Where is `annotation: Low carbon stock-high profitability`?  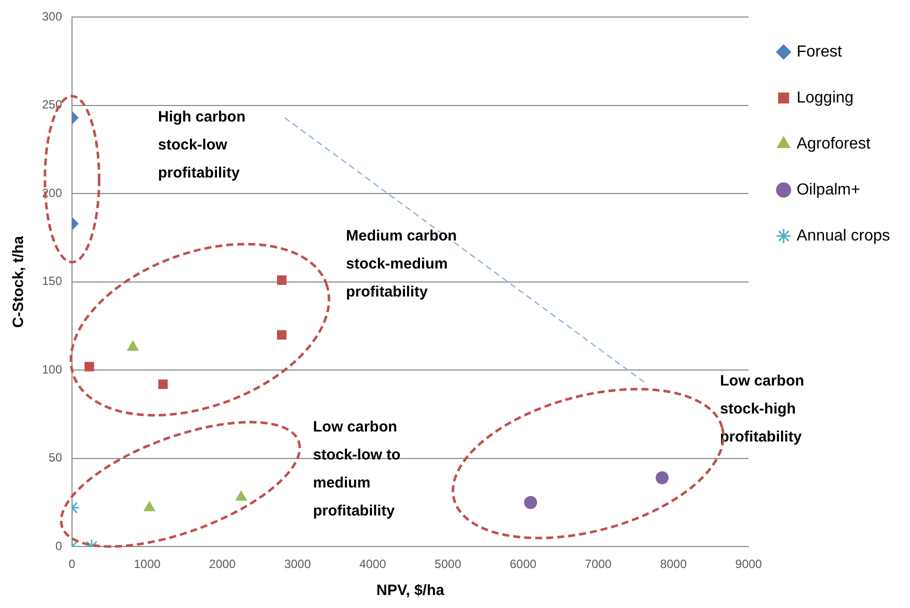
annotation: Low carbon stock-high profitability is located at coordinates (762, 409).